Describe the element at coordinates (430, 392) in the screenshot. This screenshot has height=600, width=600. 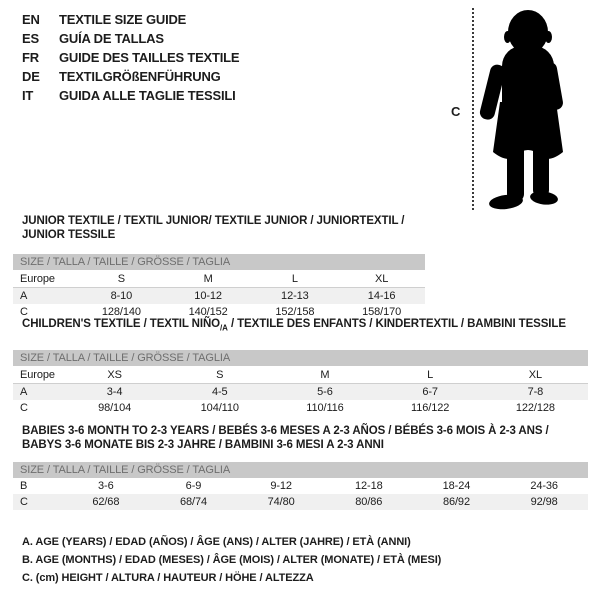
I see `table-cell: 6-7` at that location.